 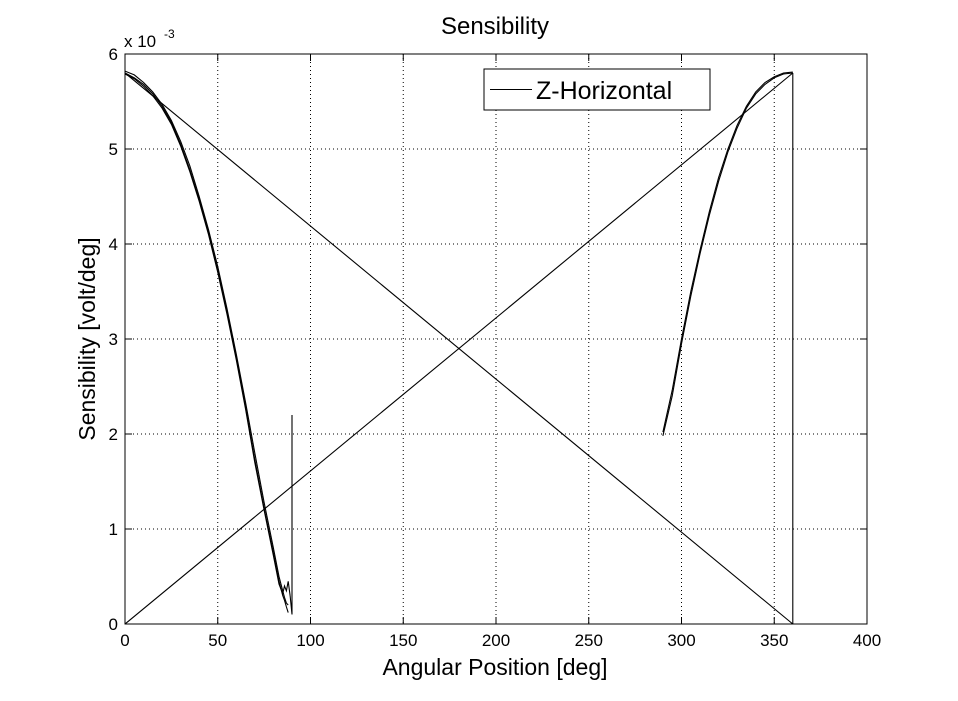 What do you see at coordinates (113, 624) in the screenshot?
I see `y-tick-label: 0` at bounding box center [113, 624].